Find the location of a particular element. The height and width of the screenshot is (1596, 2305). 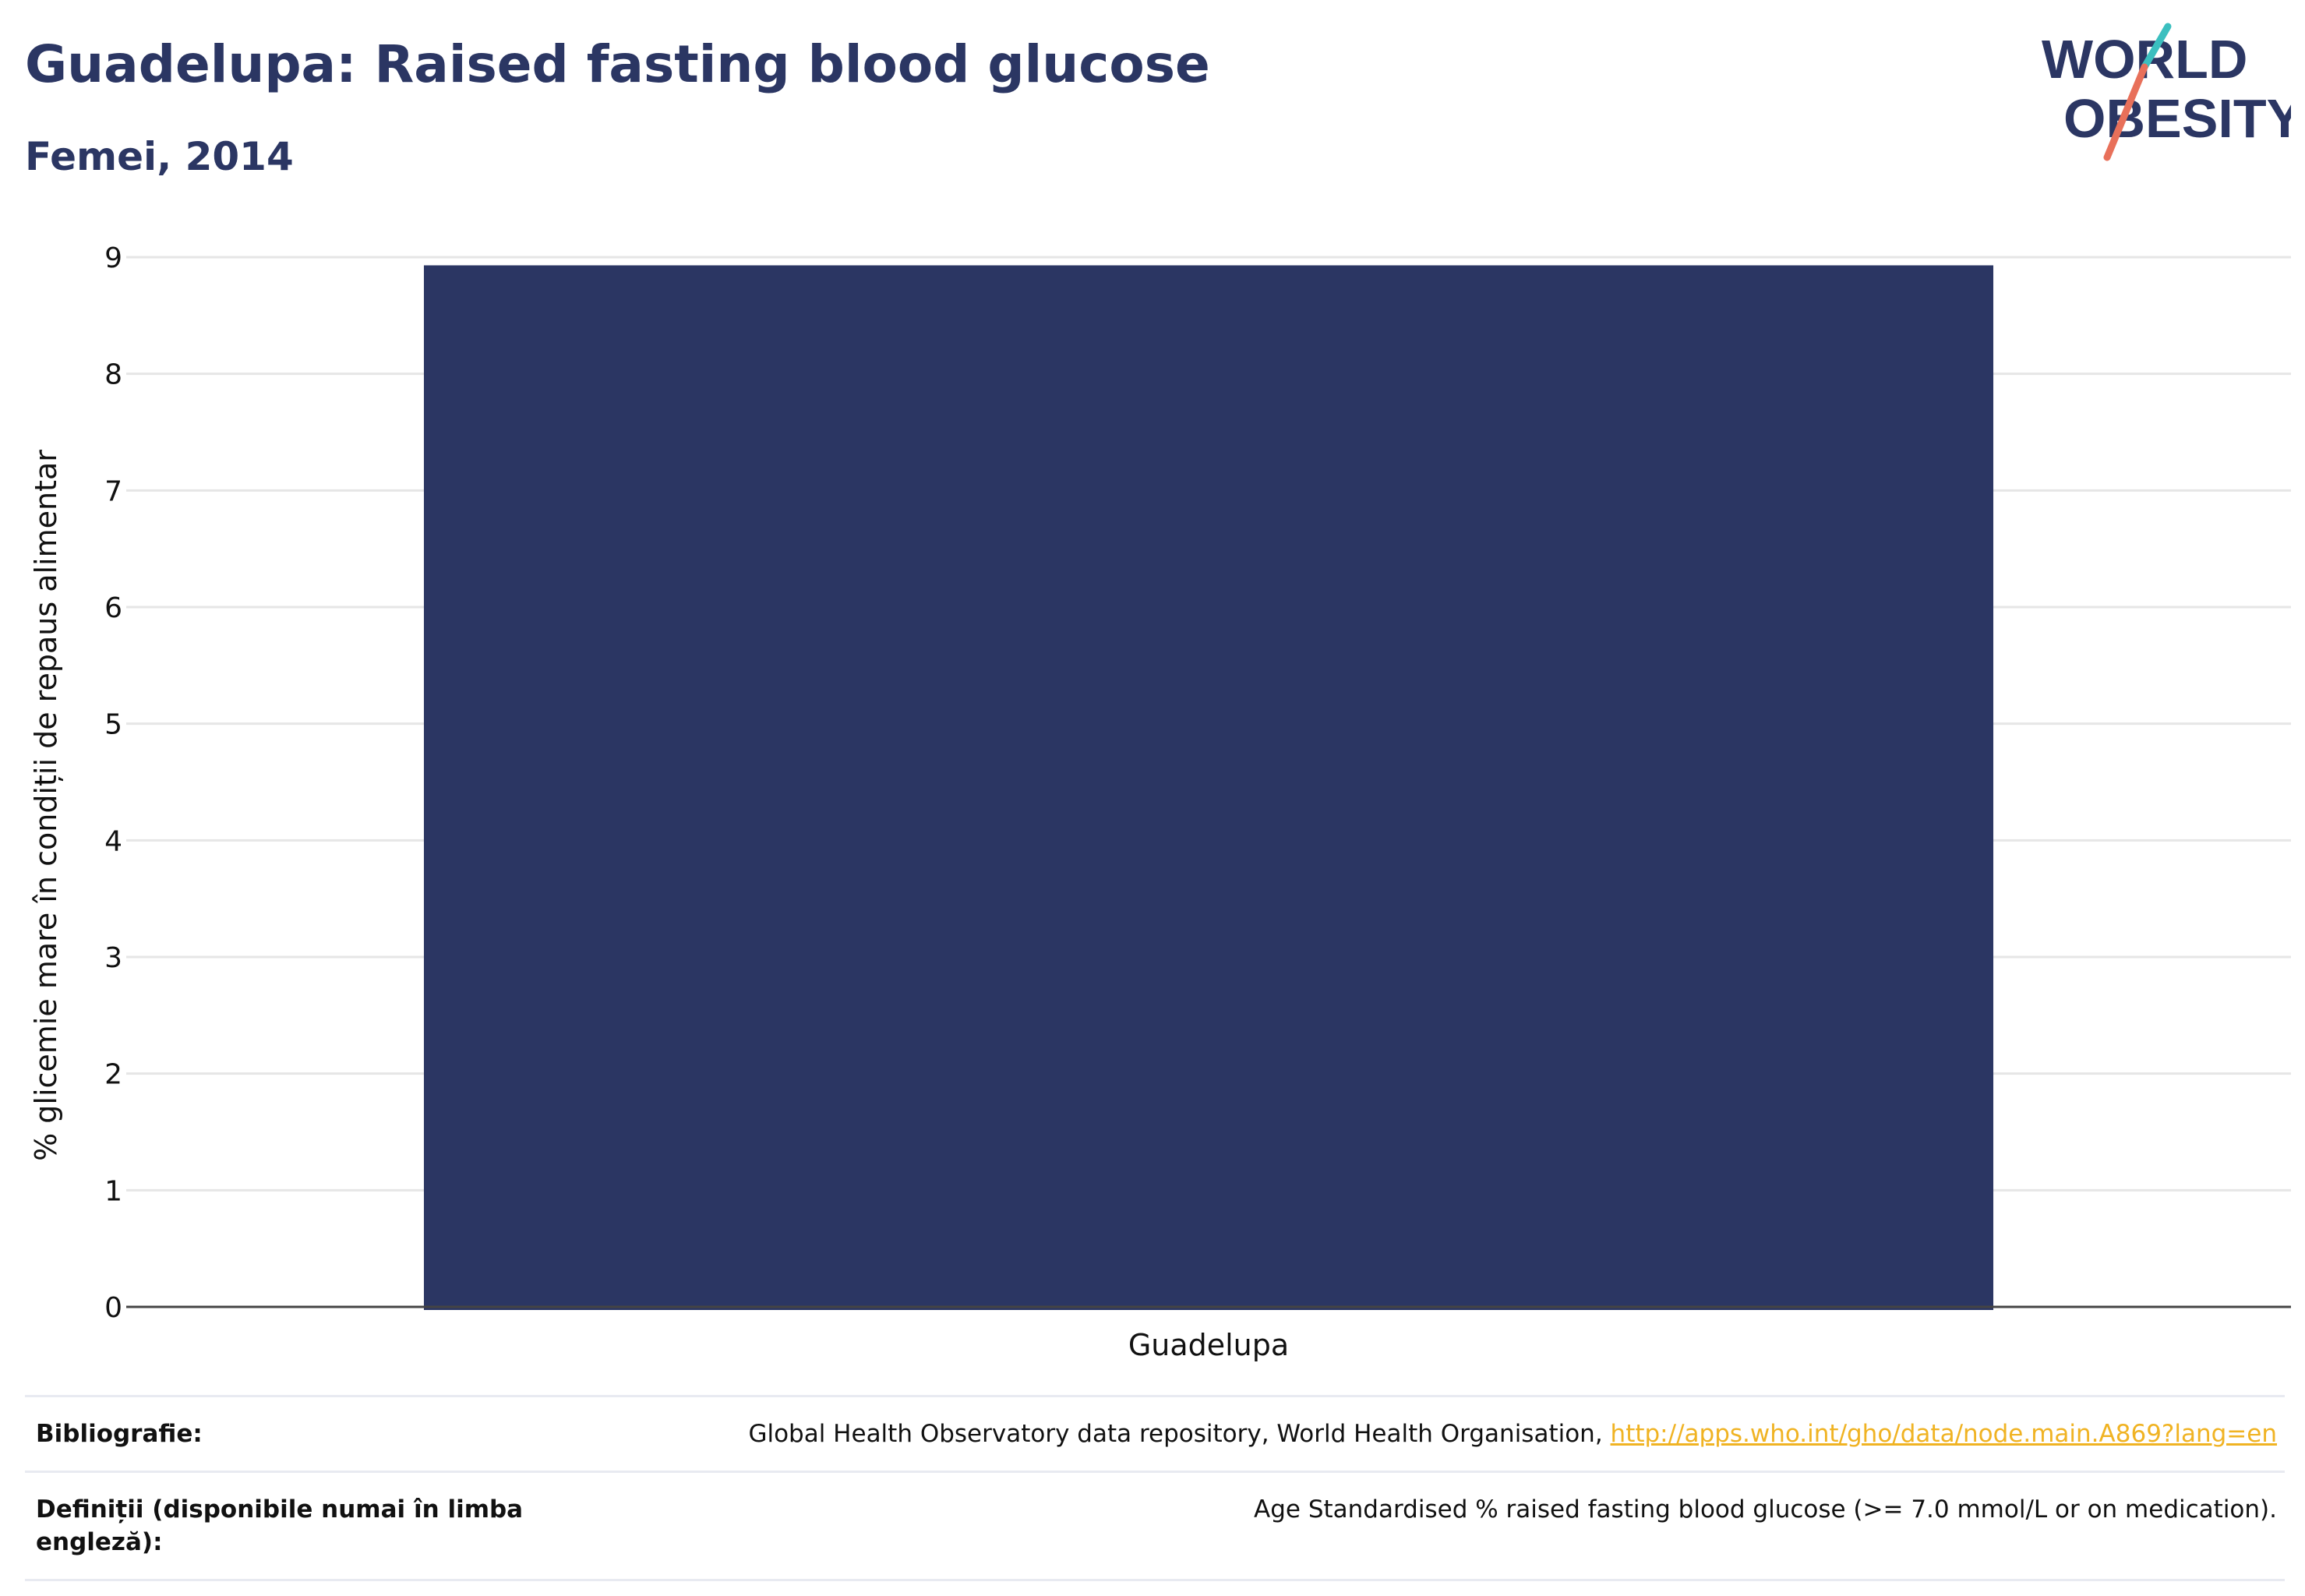

logo-word-world: WORLD is located at coordinates (2144, 59).